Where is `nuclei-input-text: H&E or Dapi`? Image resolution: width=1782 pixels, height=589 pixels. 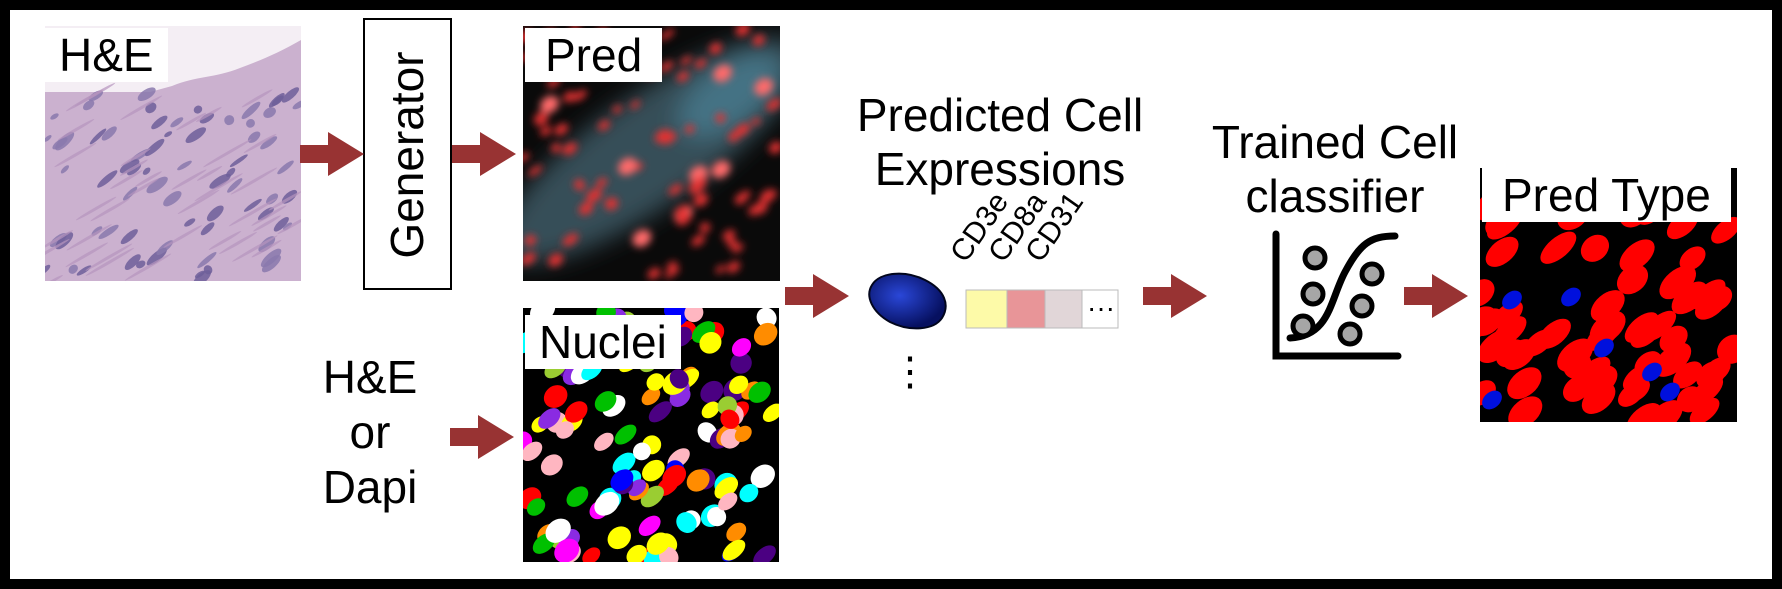 nuclei-input-text: H&E or Dapi is located at coordinates (370, 432).